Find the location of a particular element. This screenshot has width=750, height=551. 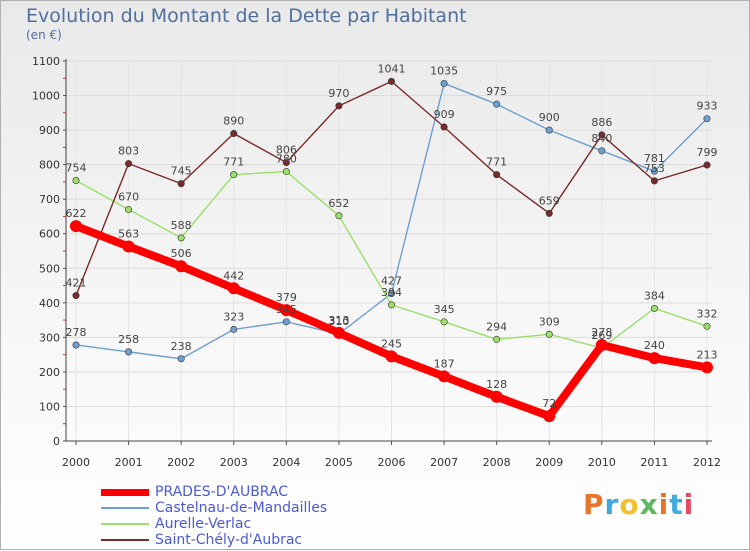

logo-letter: P is located at coordinates (594, 504).